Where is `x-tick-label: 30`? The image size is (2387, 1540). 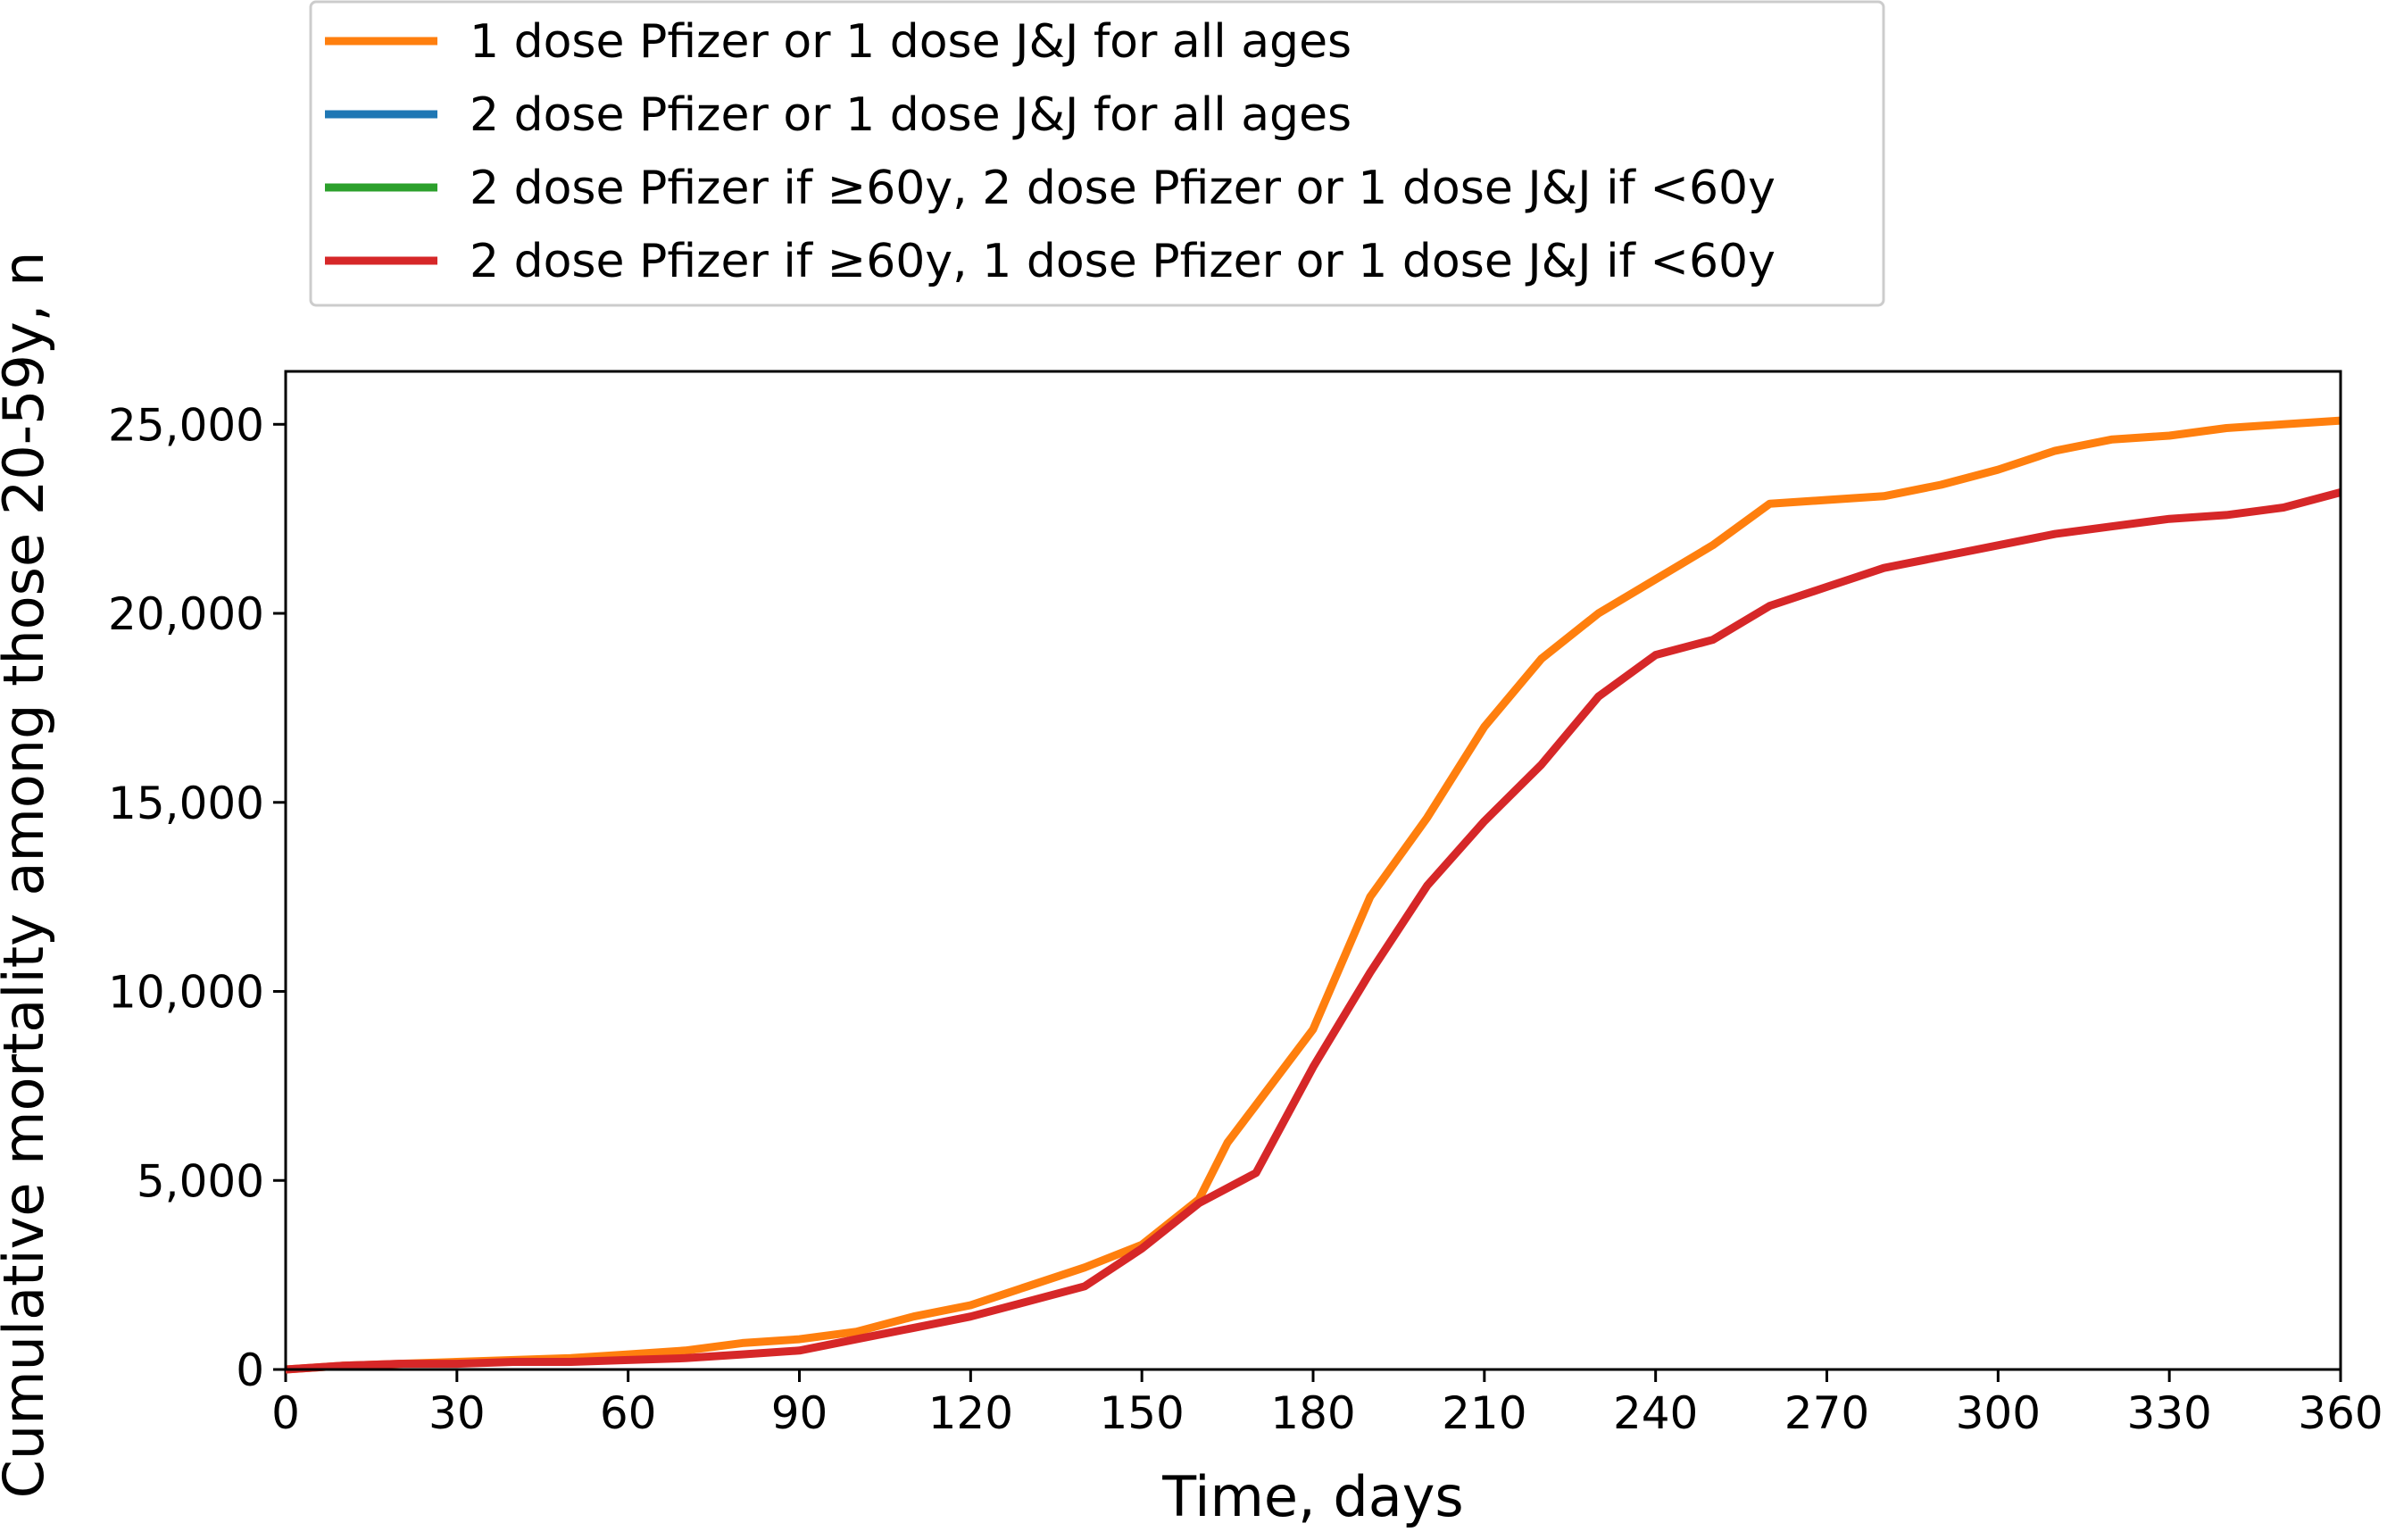
x-tick-label: 30 is located at coordinates (457, 1413).